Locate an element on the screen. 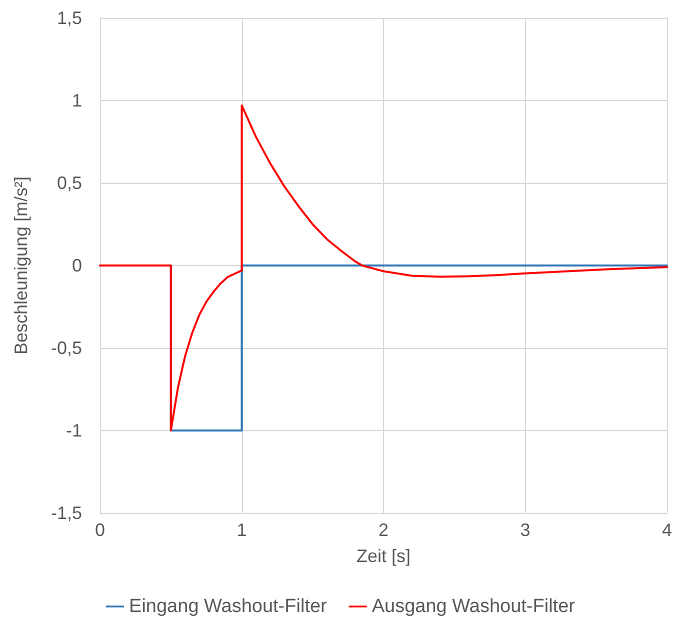 The image size is (681, 623). x-tick-label: 2 is located at coordinates (383, 530).